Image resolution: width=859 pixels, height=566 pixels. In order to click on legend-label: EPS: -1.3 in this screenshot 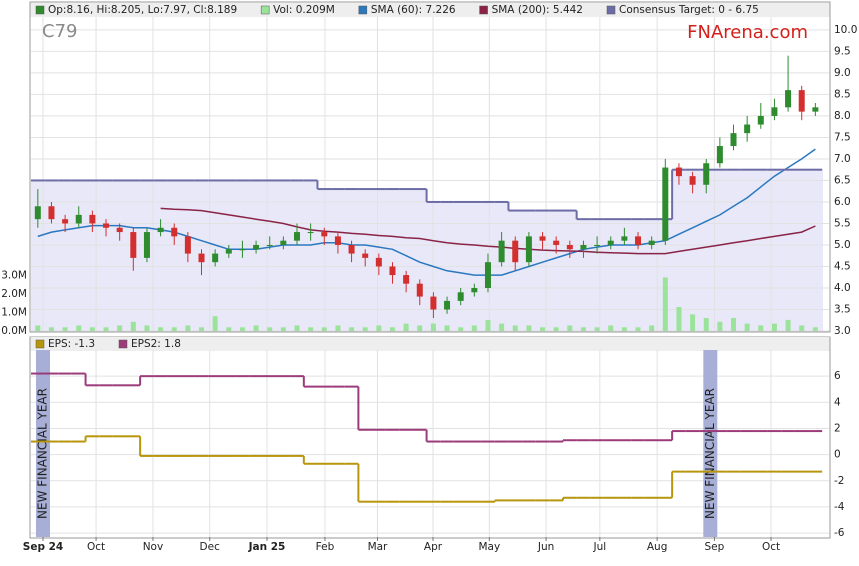, I will do `click(71, 344)`.